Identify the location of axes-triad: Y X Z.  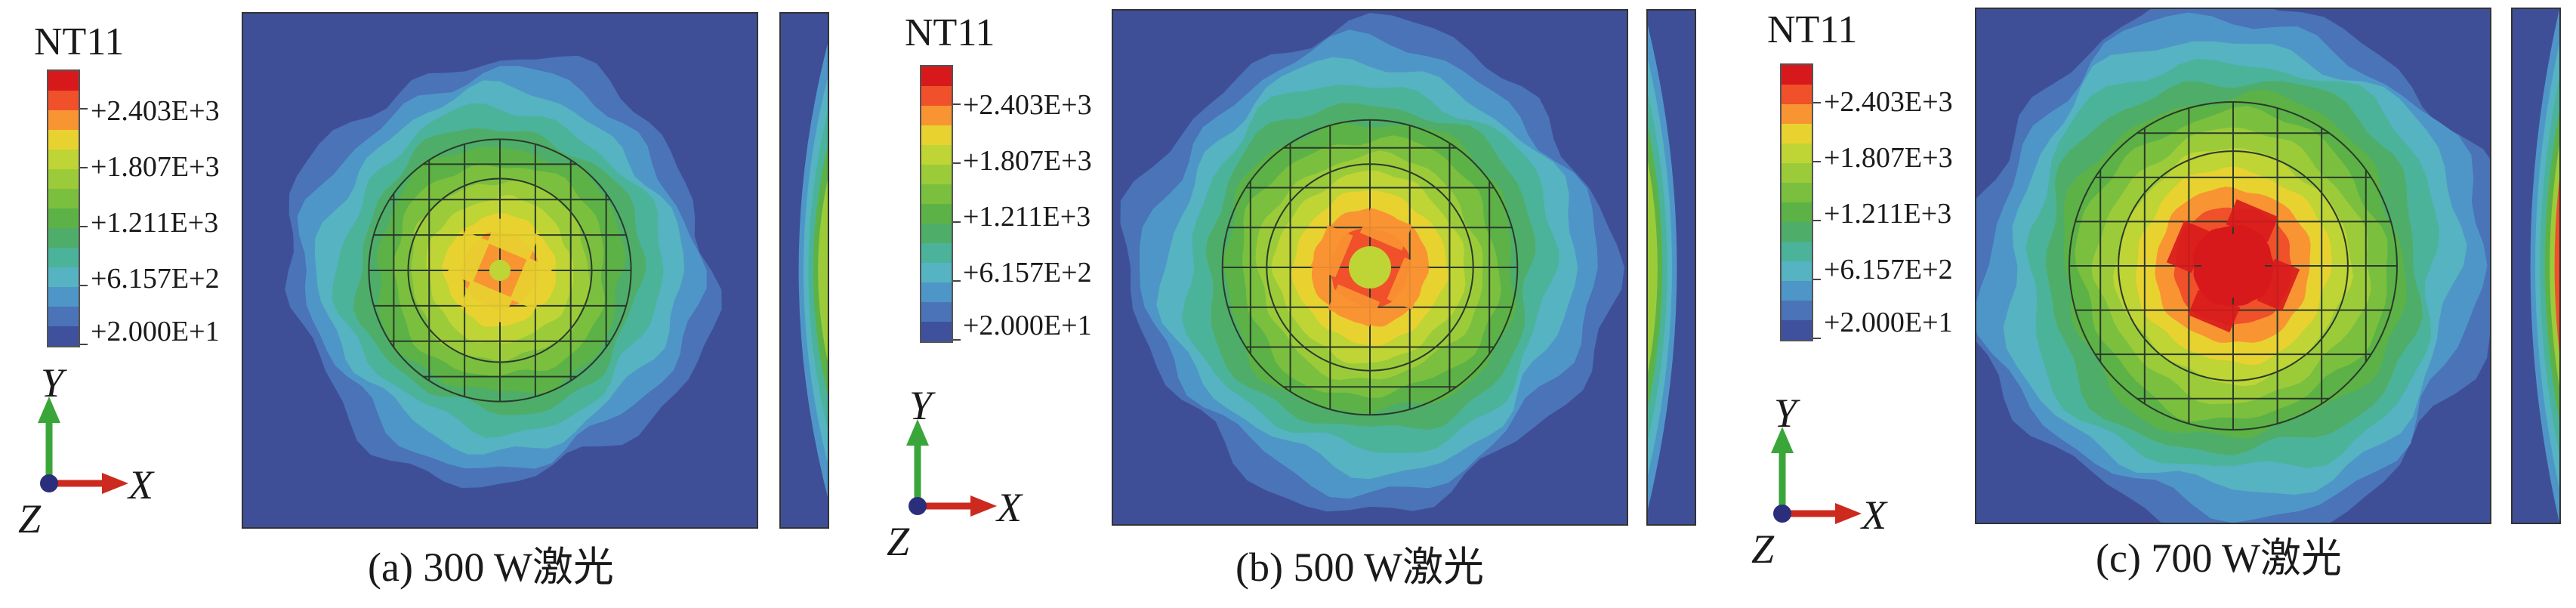
(967, 474).